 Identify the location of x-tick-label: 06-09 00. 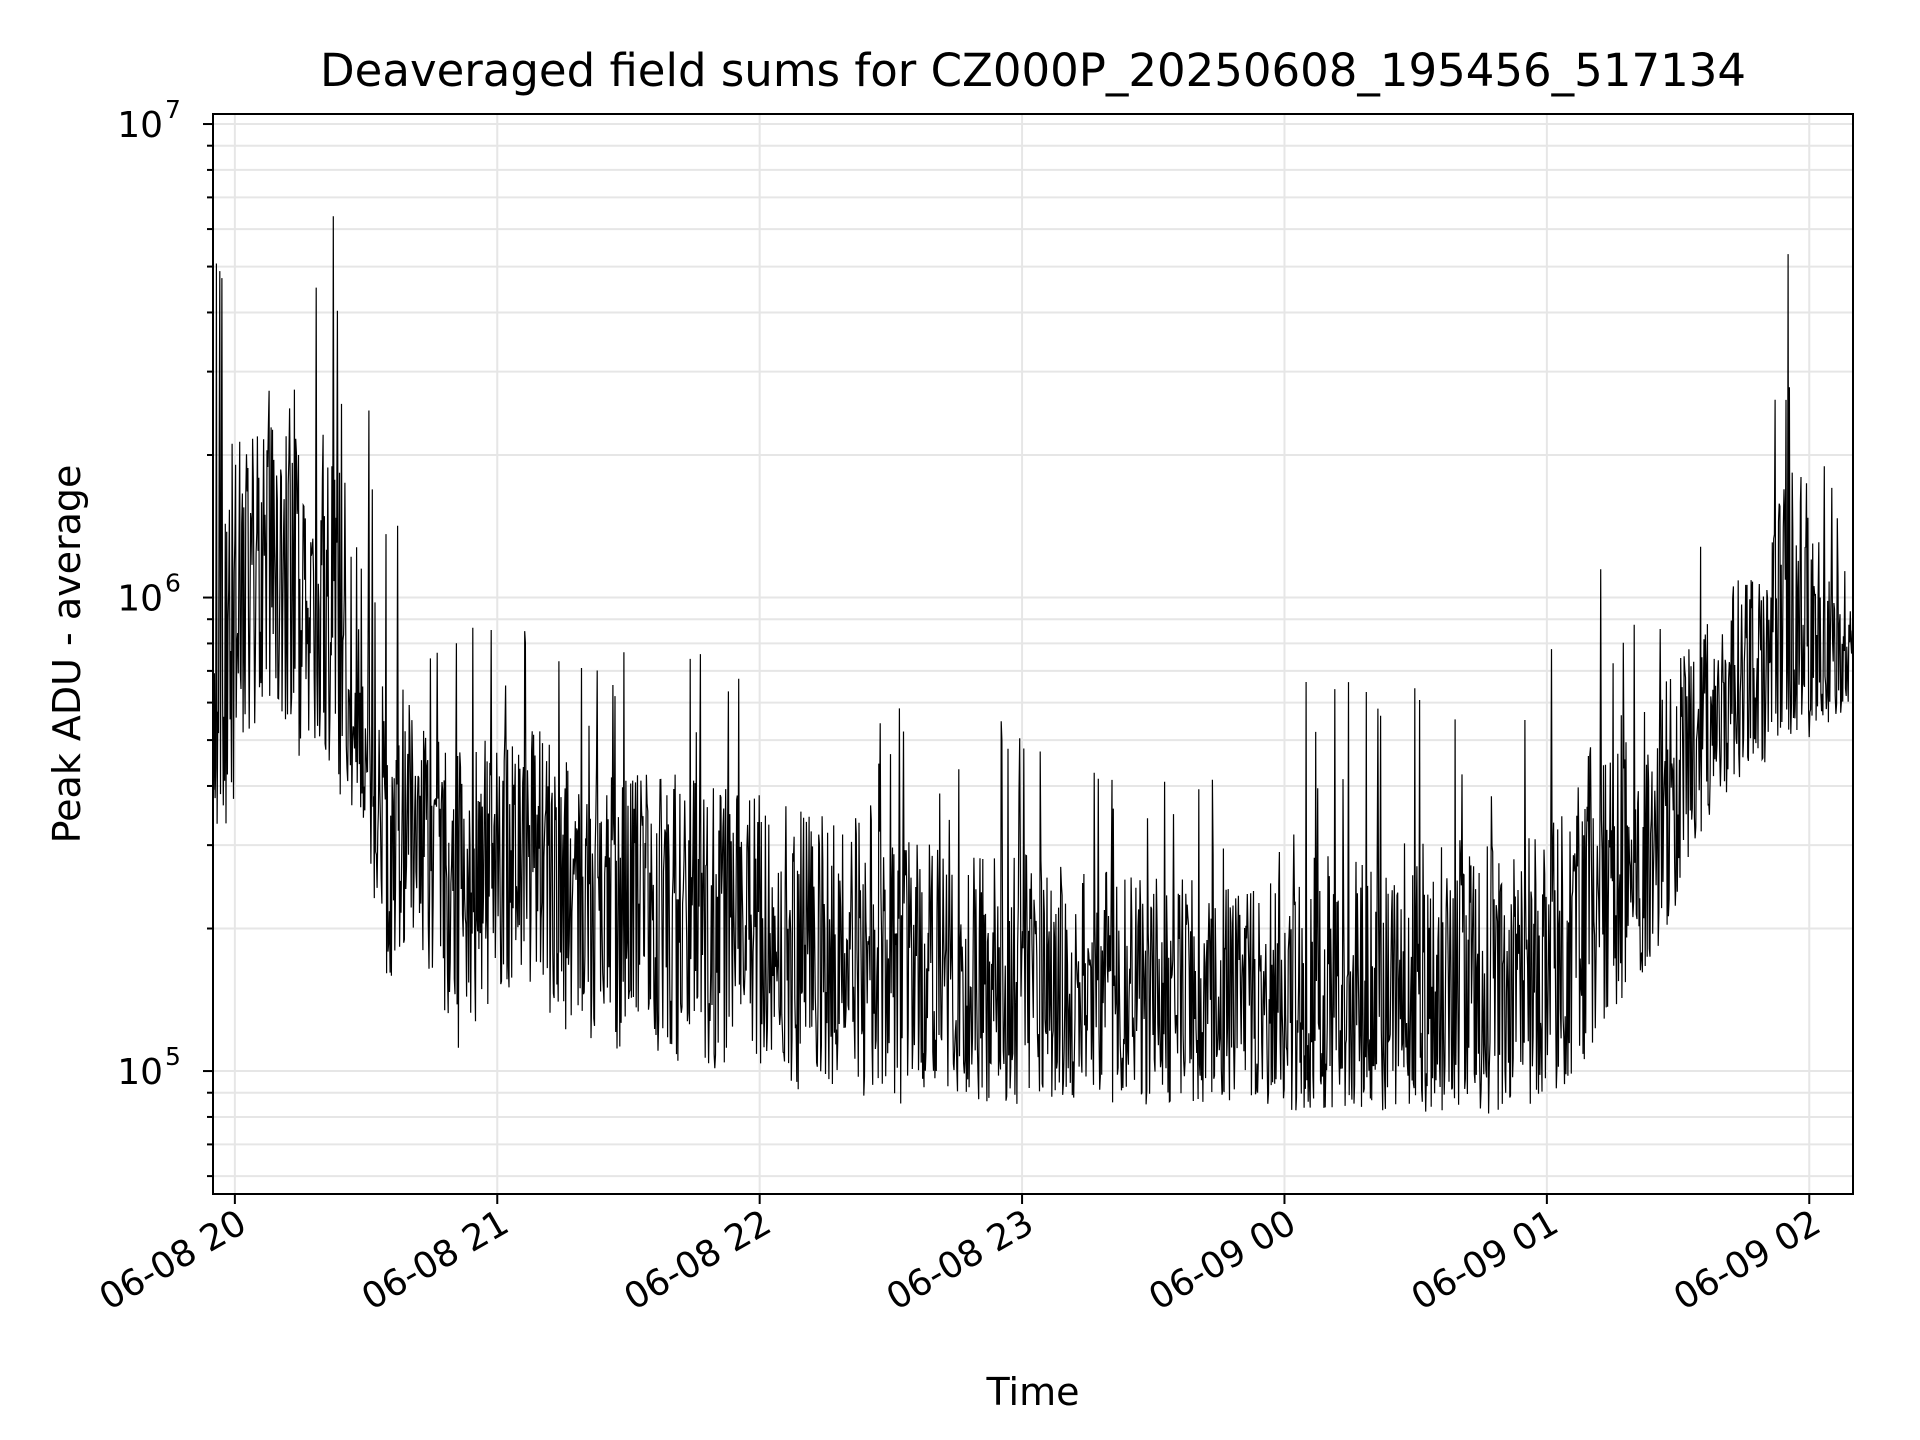
(1222, 1260).